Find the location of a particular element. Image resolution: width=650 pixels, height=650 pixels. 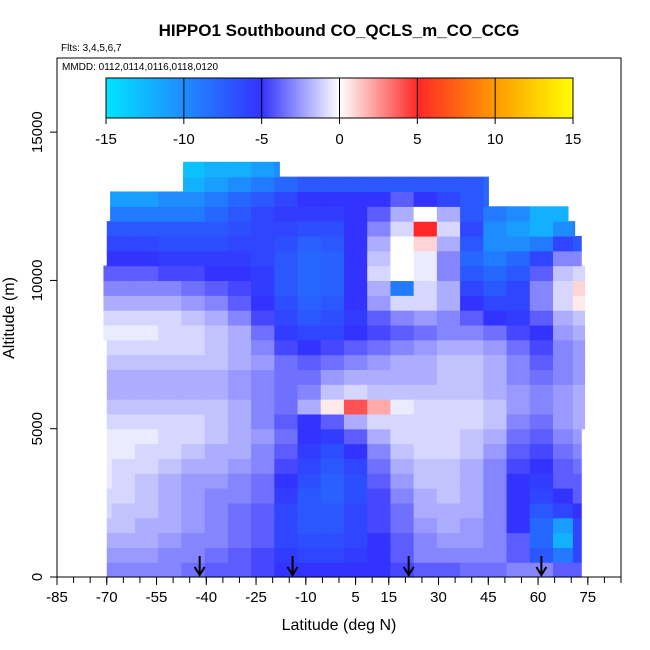

x-axis-label: Latitude (deg N) is located at coordinates (339, 625).